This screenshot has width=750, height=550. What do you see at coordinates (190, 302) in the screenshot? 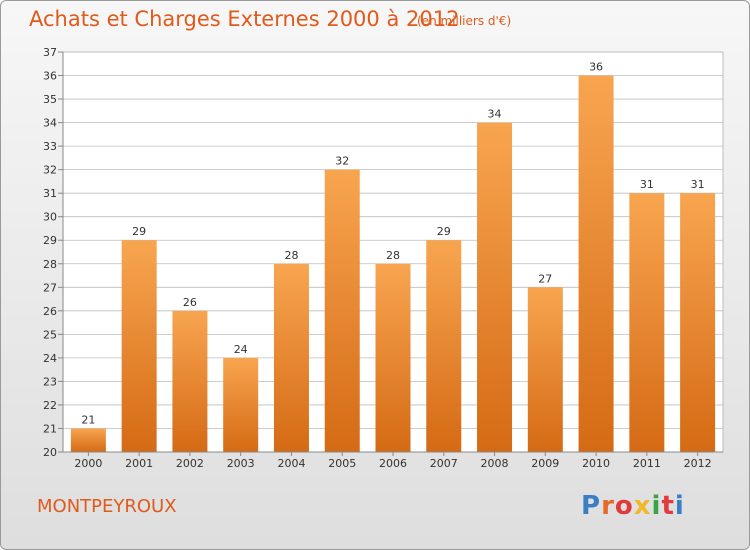
I see `data-label: 26` at bounding box center [190, 302].